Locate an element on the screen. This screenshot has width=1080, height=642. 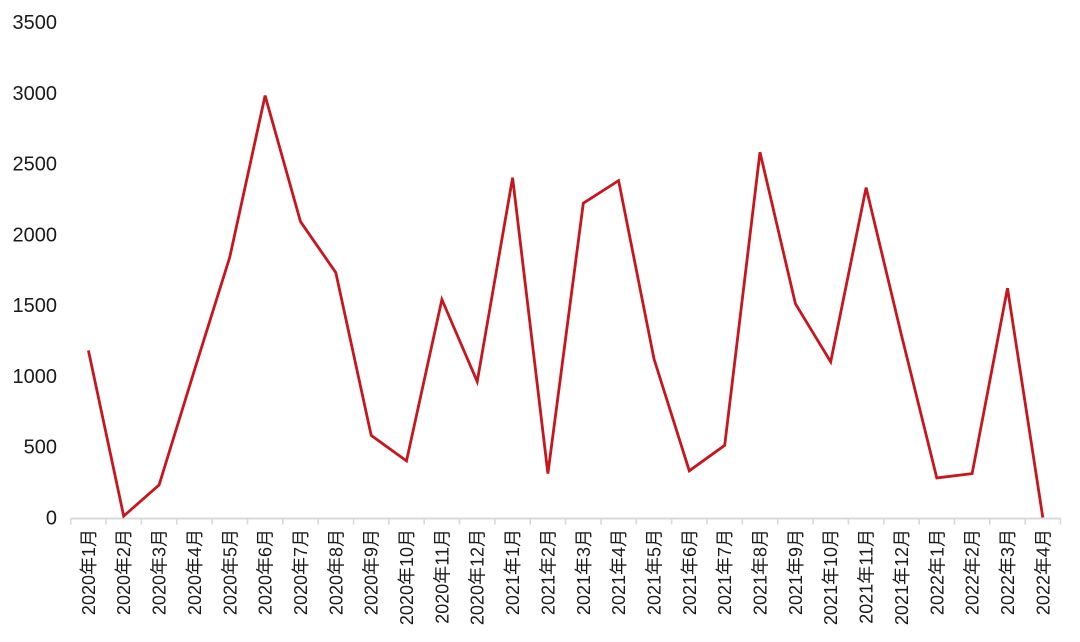
x-axis-label: 2022年1月 is located at coordinates (937, 572).